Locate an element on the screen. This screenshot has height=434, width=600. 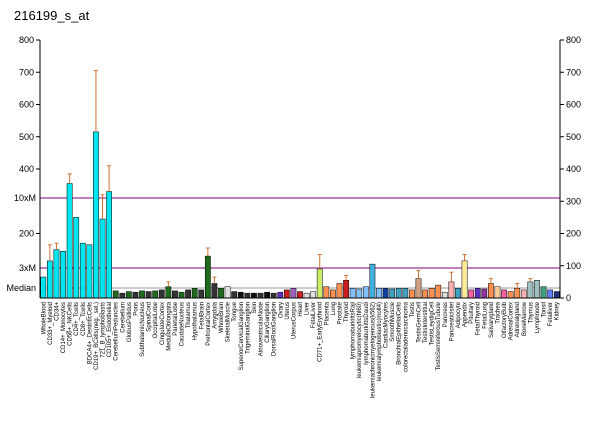
y2-tick-label: 500 is located at coordinates (573, 137).